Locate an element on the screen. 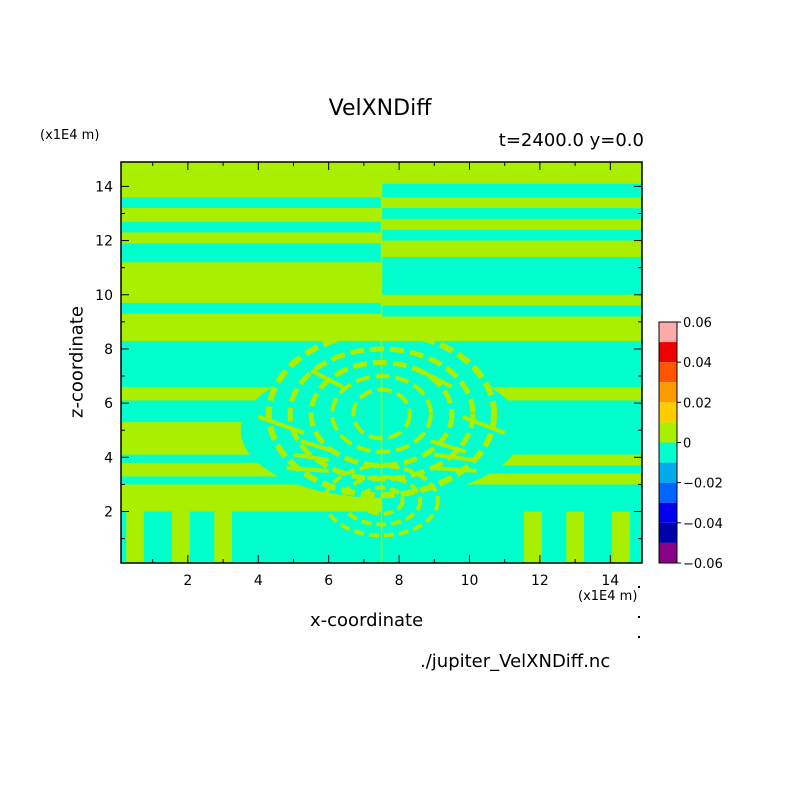 The image size is (804, 804). y-tick-label: 6 is located at coordinates (108, 404).